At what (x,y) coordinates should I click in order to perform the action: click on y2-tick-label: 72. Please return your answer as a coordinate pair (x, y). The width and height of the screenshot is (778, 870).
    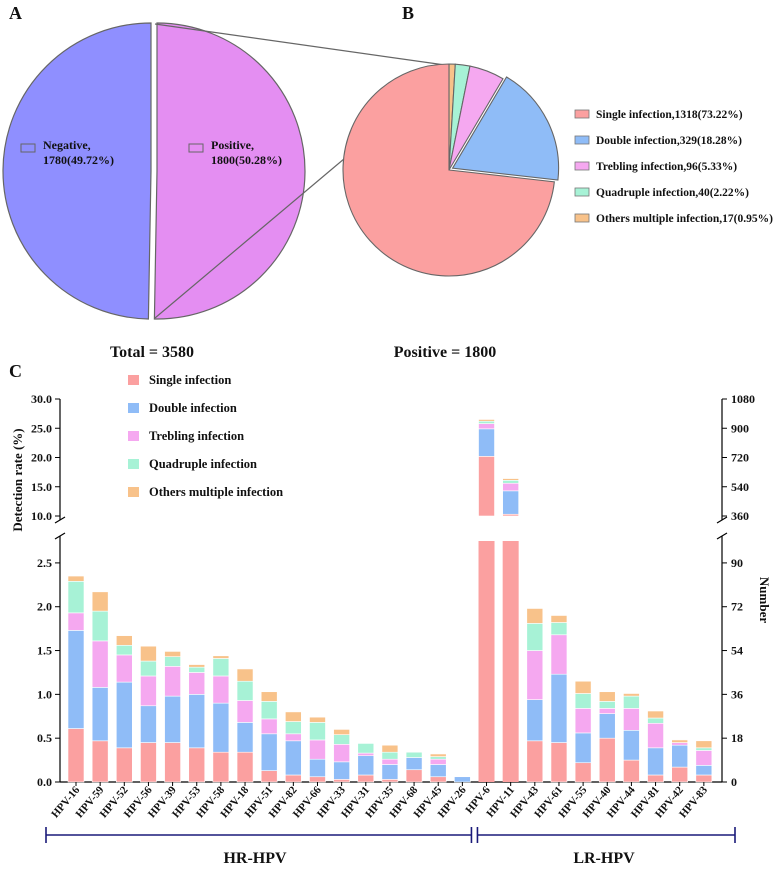
    Looking at the image, I should click on (737, 607).